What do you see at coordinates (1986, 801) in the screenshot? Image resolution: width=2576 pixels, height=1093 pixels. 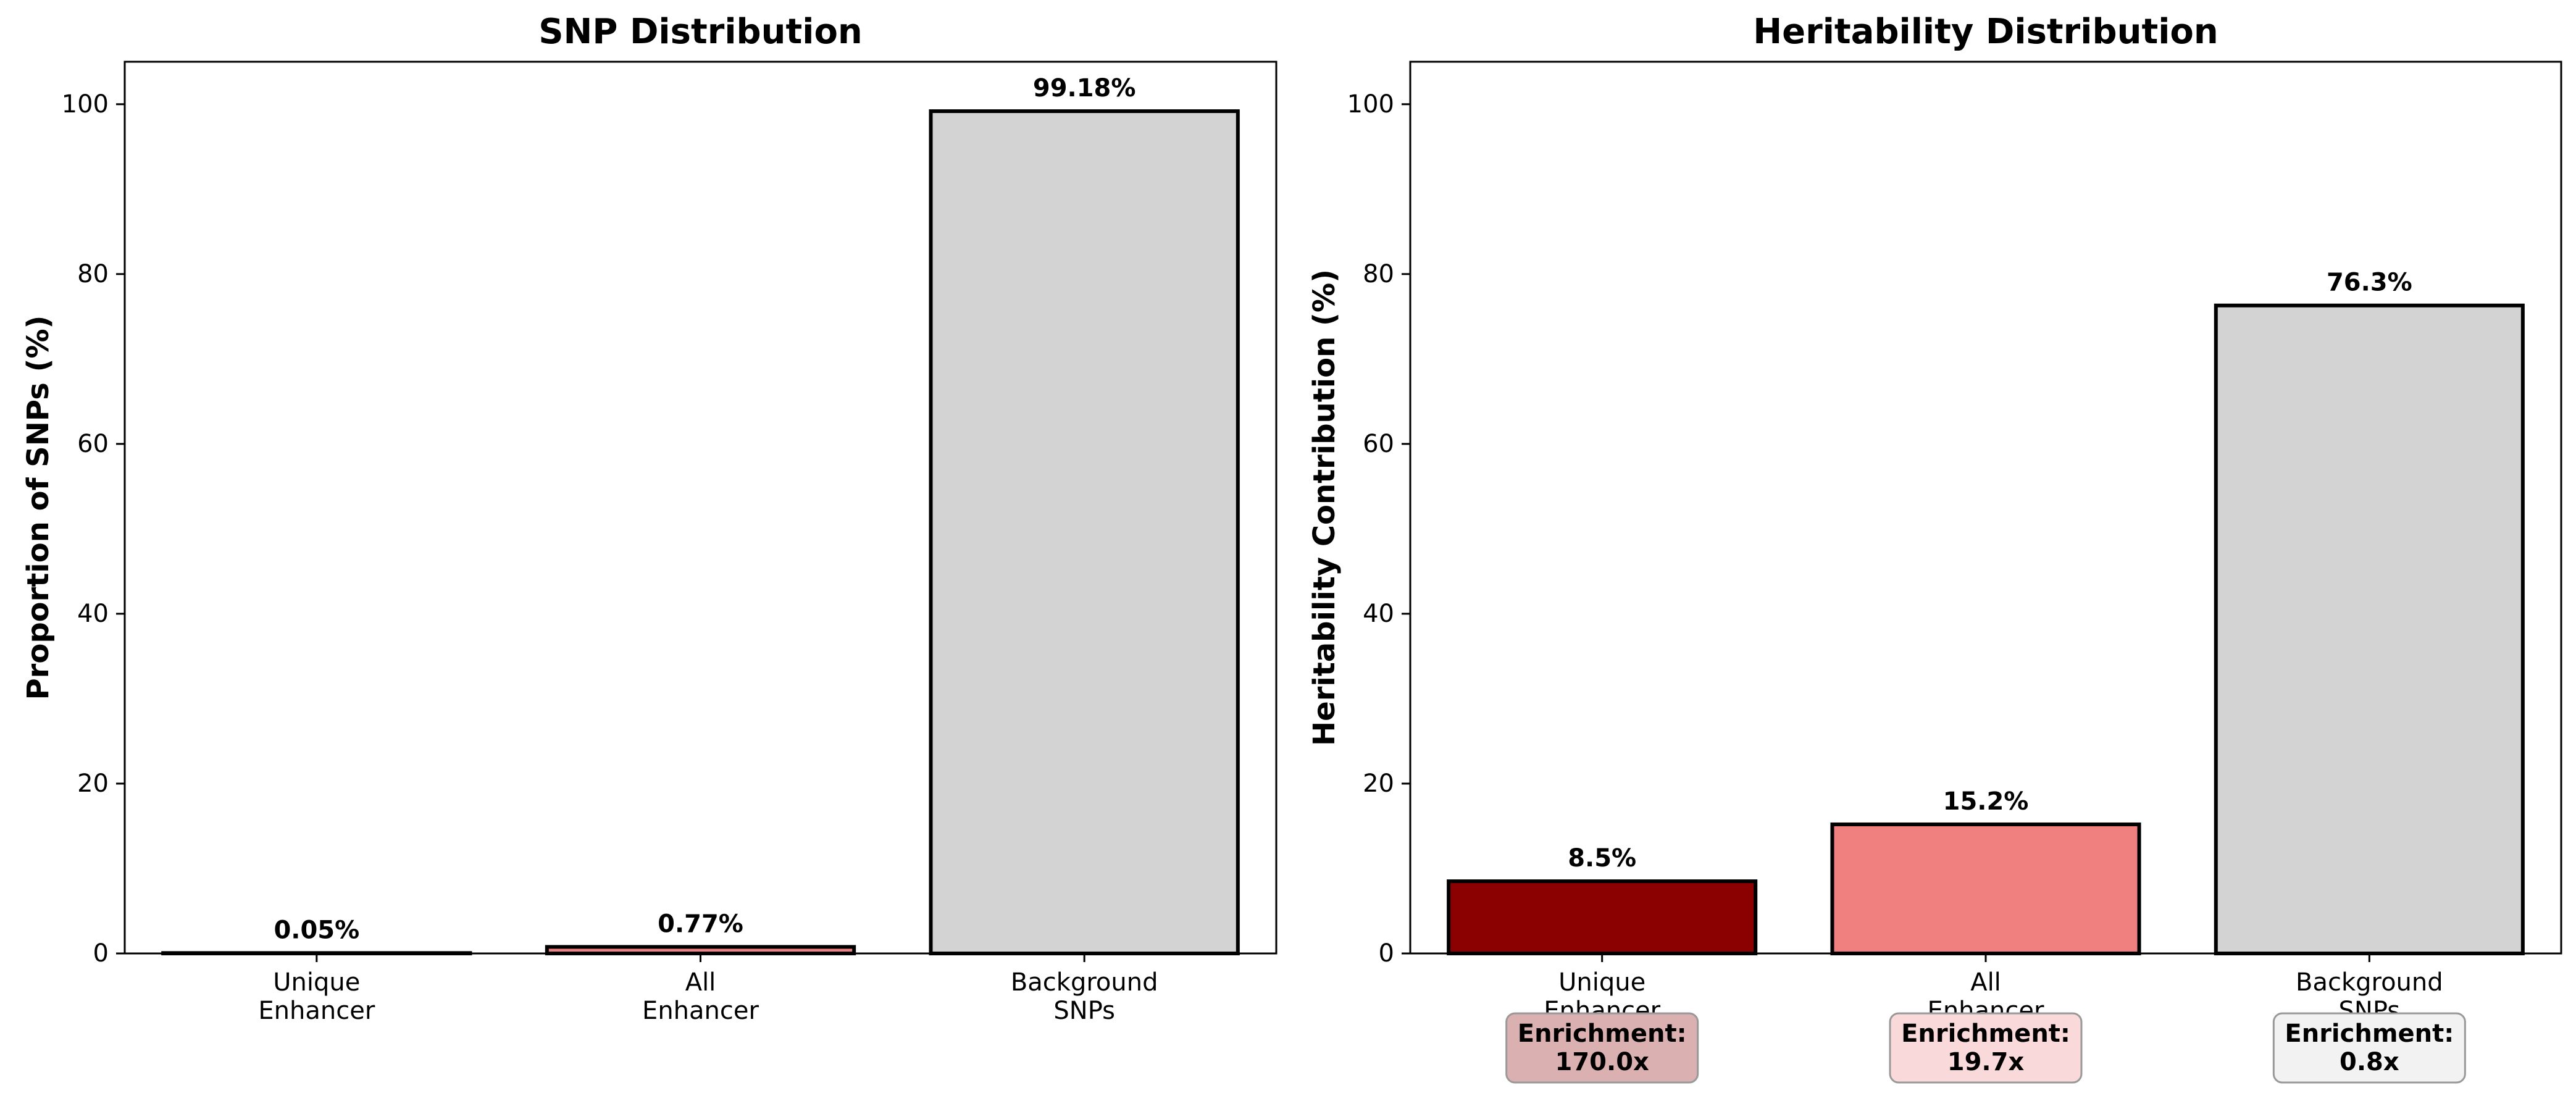 I see `data-label: 15.2%` at bounding box center [1986, 801].